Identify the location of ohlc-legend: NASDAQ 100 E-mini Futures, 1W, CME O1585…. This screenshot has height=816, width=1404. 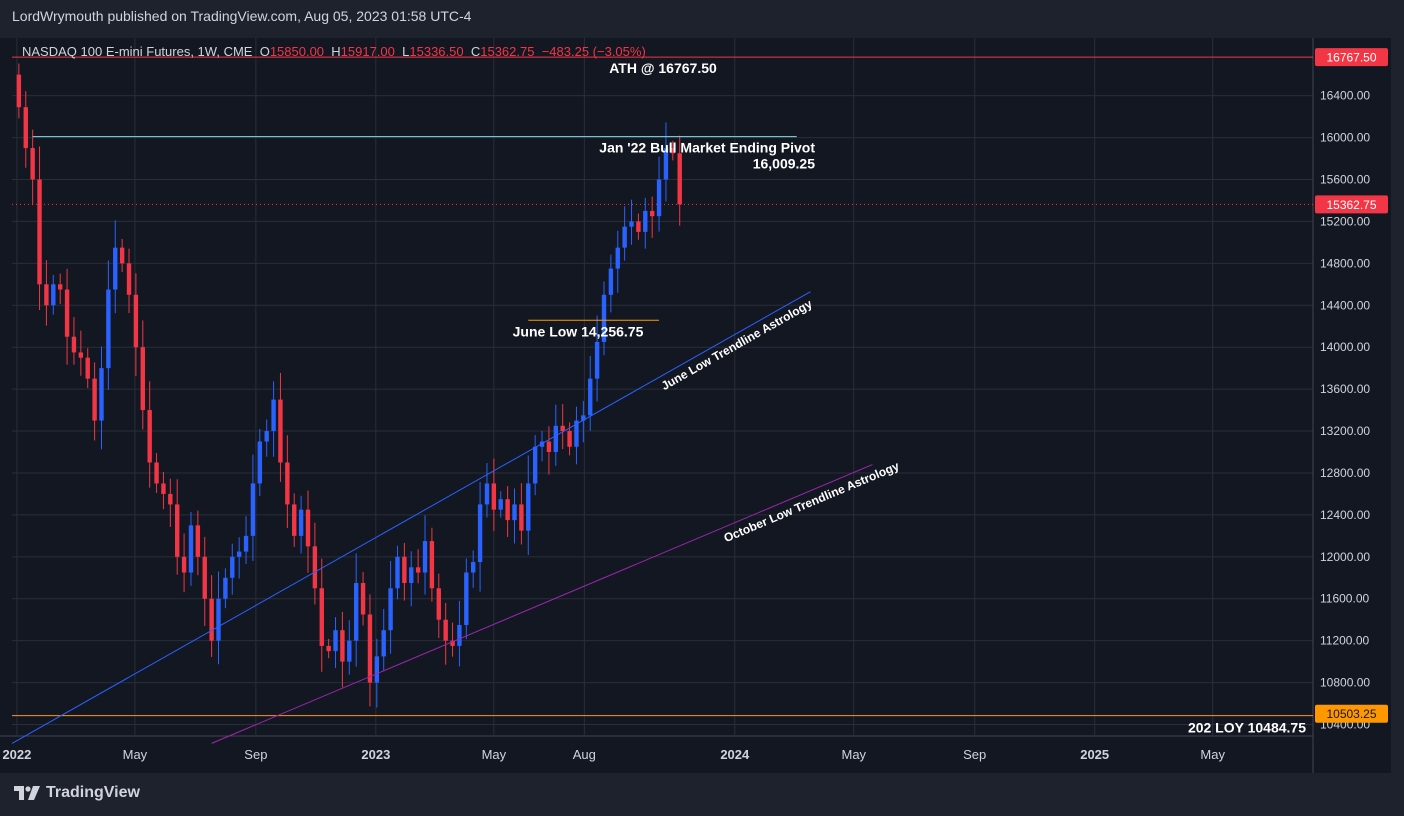
(334, 51).